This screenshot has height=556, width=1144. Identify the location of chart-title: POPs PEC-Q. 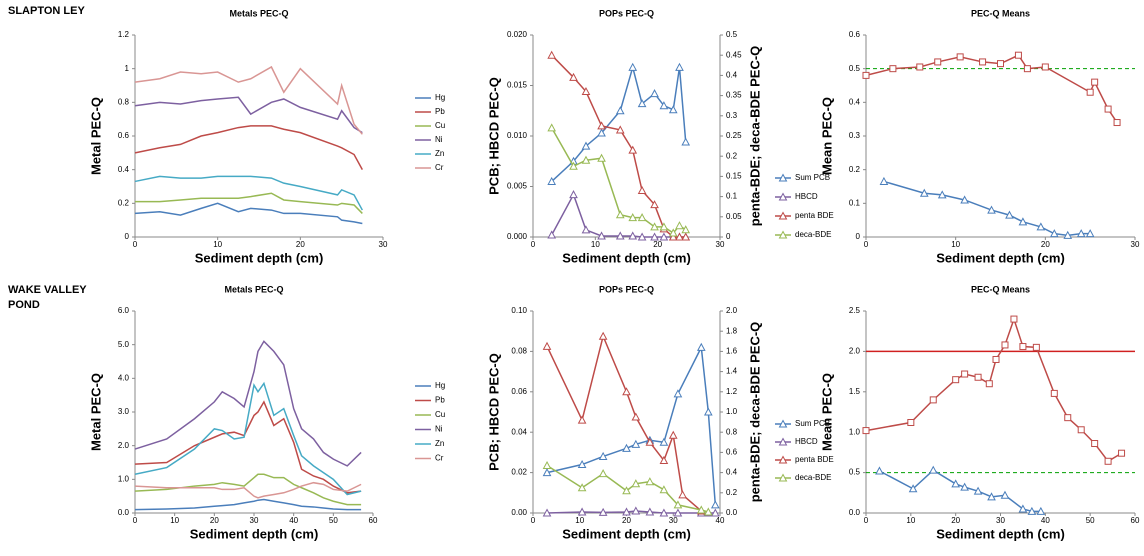
(626, 289).